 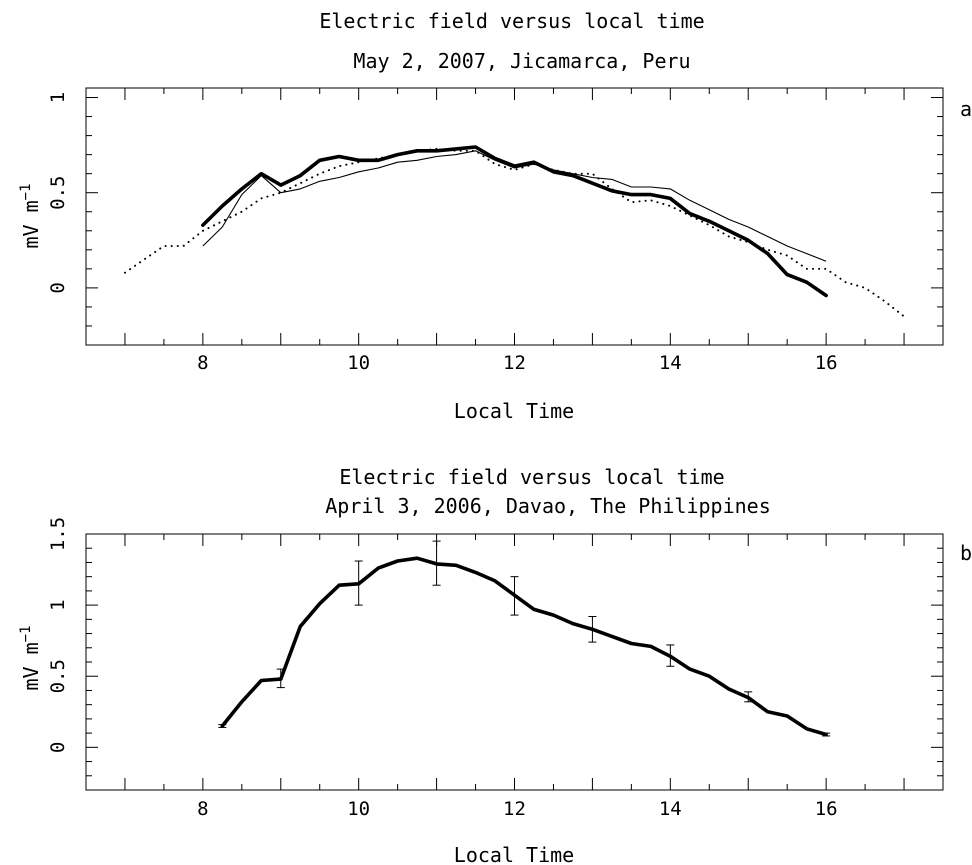 I want to click on panel-a-x-axis-label: Local Time, so click(x=514, y=411).